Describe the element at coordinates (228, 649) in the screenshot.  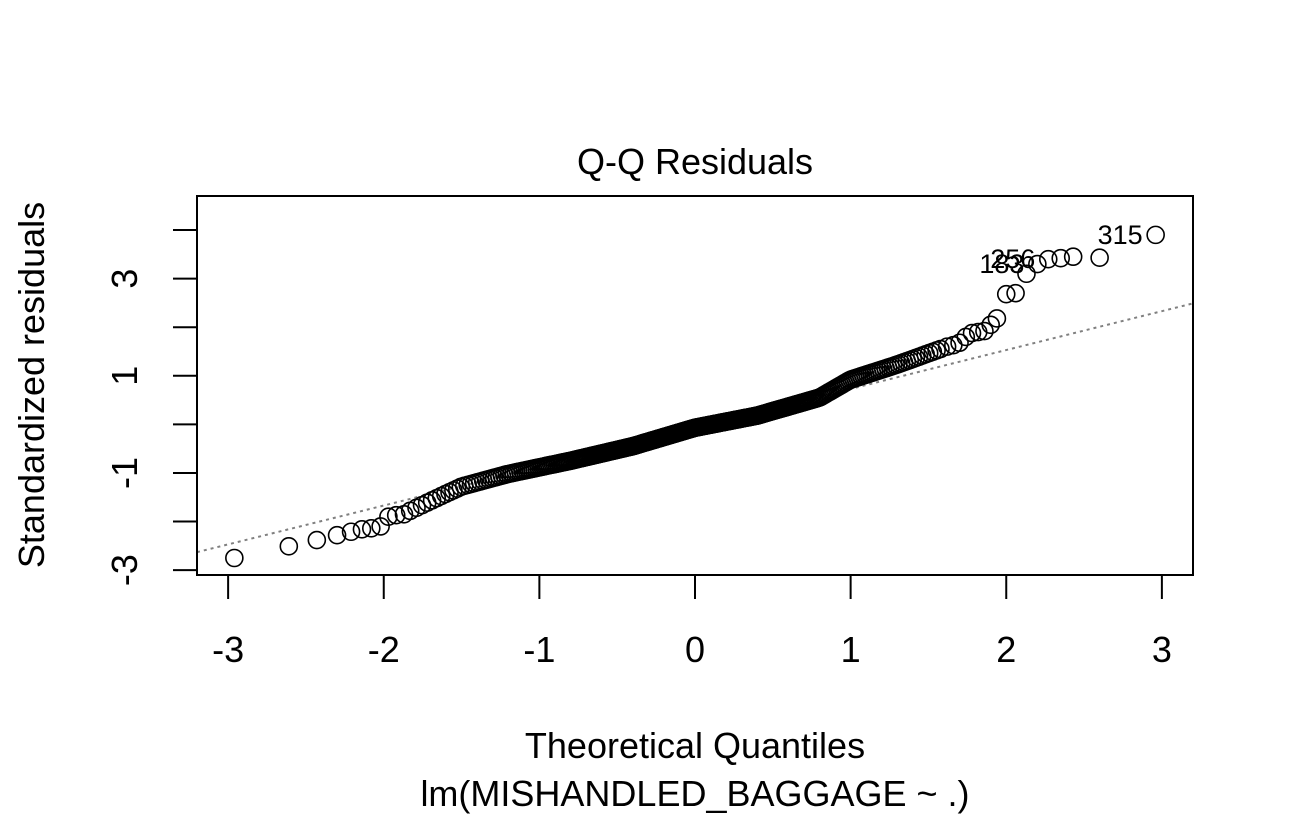
I see `x-tick-label: -3` at that location.